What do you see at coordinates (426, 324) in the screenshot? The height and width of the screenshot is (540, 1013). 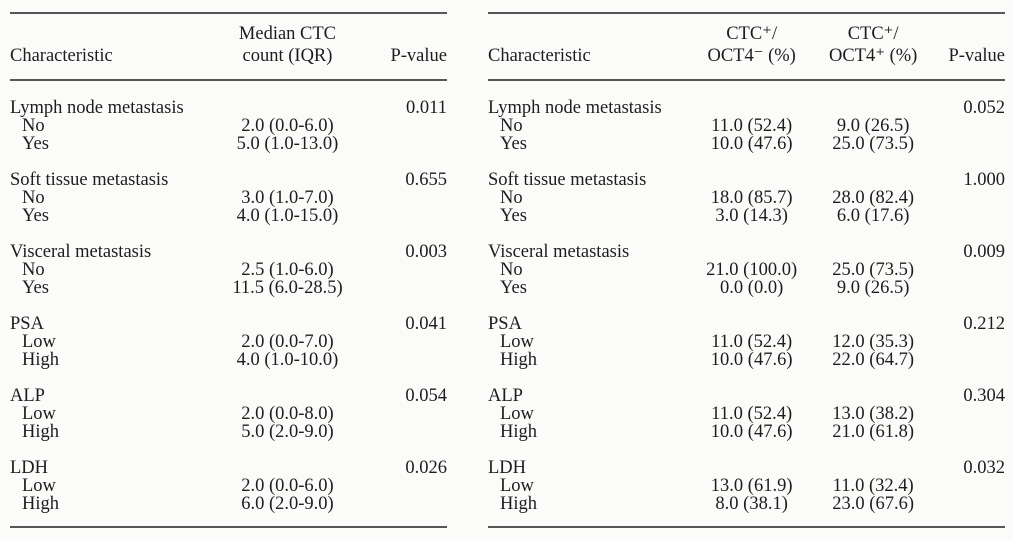 I see `p-value: 0.041` at bounding box center [426, 324].